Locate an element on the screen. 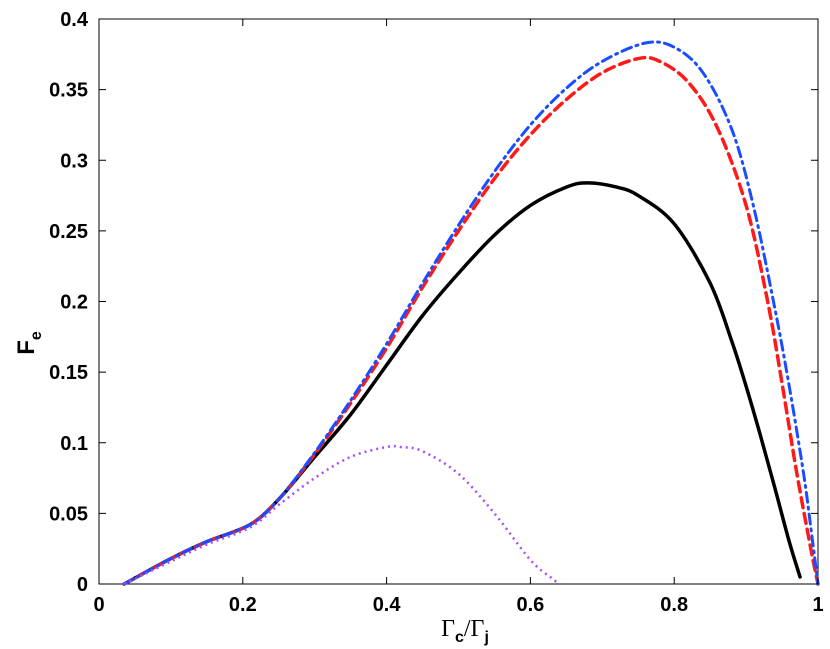  y-tick-label: 0.4 is located at coordinates (74, 20).